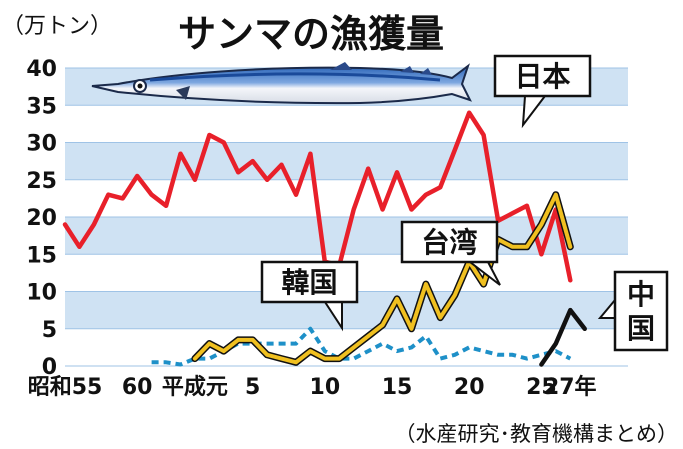 This screenshot has height=449, width=683. What do you see at coordinates (641, 328) in the screenshot?
I see `series-label-中国-1: 国` at bounding box center [641, 328].